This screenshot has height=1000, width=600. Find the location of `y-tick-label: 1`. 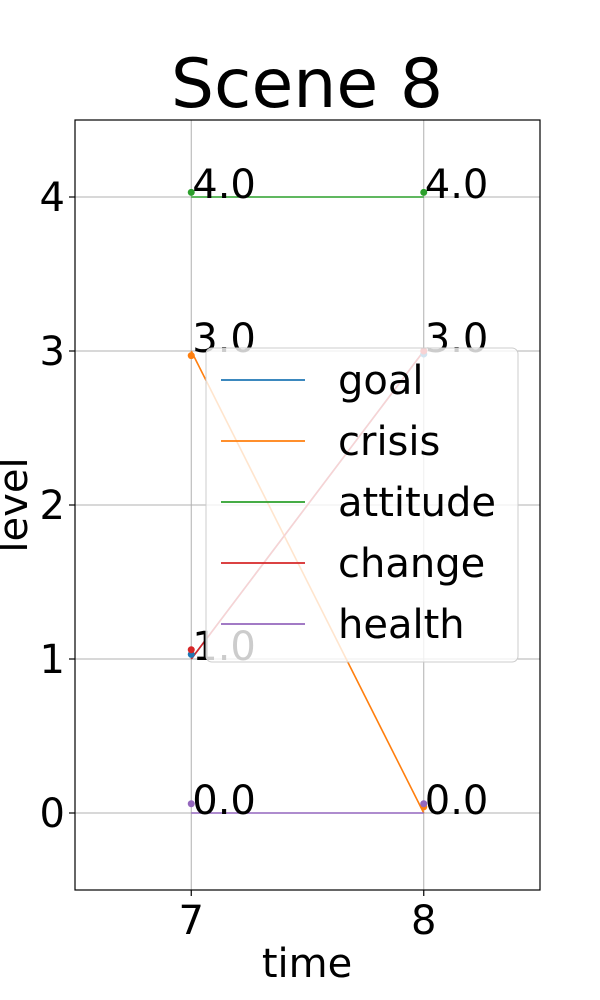

y-tick-label: 1 is located at coordinates (52, 660).